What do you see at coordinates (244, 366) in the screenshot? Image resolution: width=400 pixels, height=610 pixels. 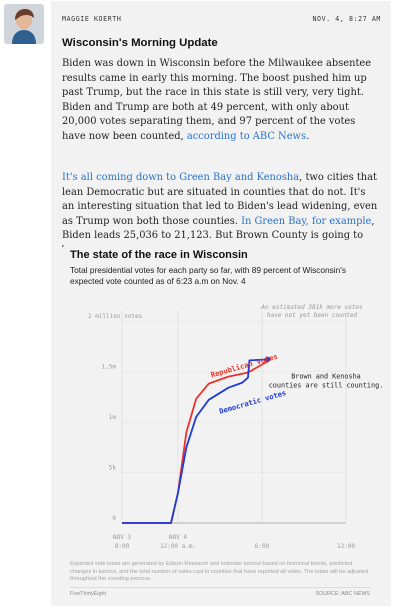 I see `republican-votes-label: Republican votes` at bounding box center [244, 366].